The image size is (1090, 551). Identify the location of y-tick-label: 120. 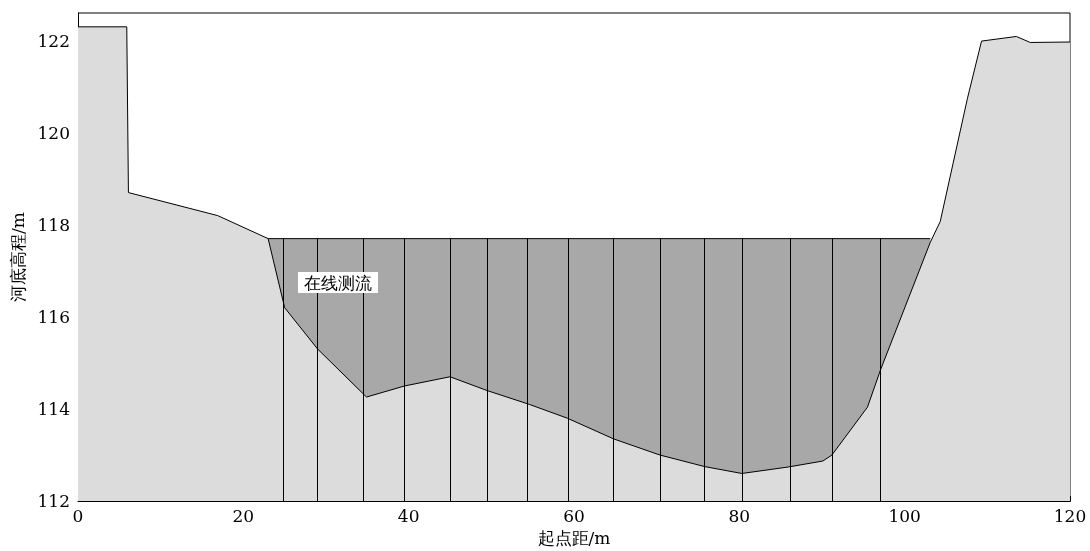
(53, 132).